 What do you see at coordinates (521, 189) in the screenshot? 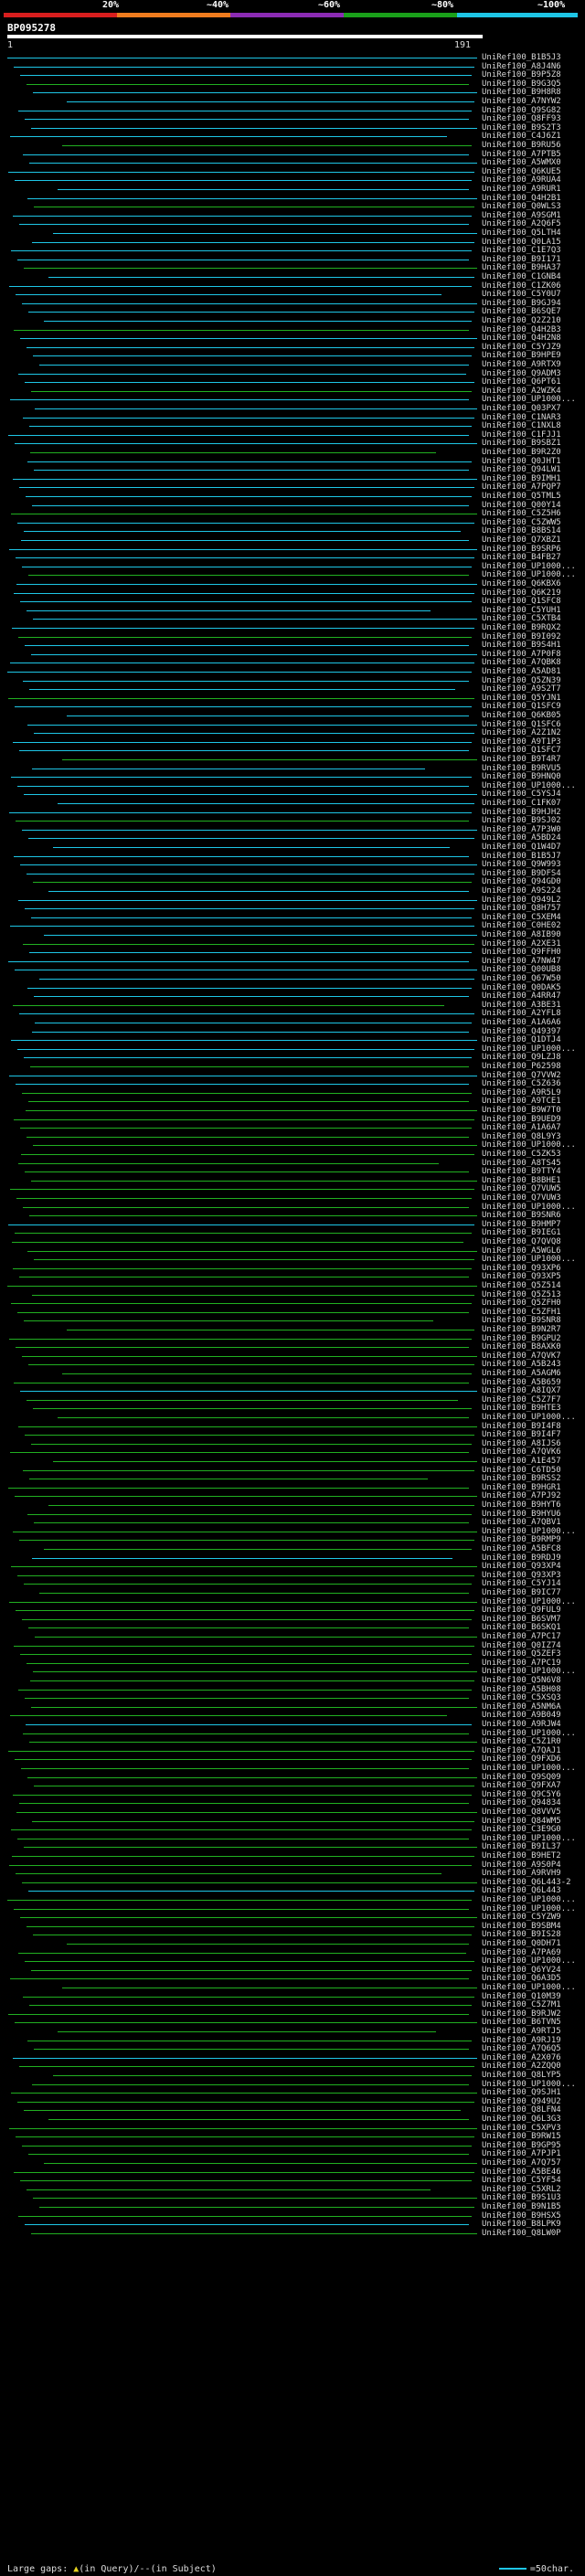
I see `hit-label: UniRef100_A9RUR1` at bounding box center [521, 189].